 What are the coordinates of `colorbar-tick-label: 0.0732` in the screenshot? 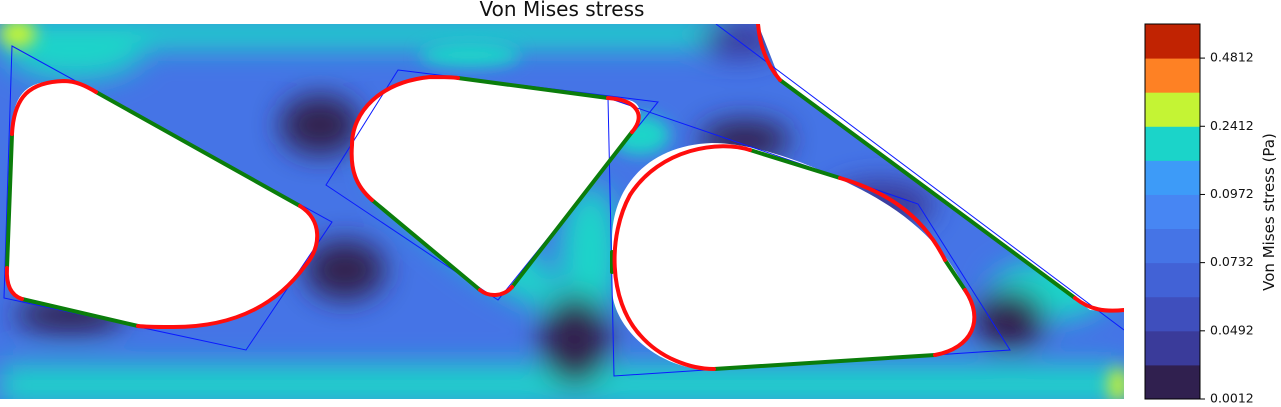 It's located at (1232, 261).